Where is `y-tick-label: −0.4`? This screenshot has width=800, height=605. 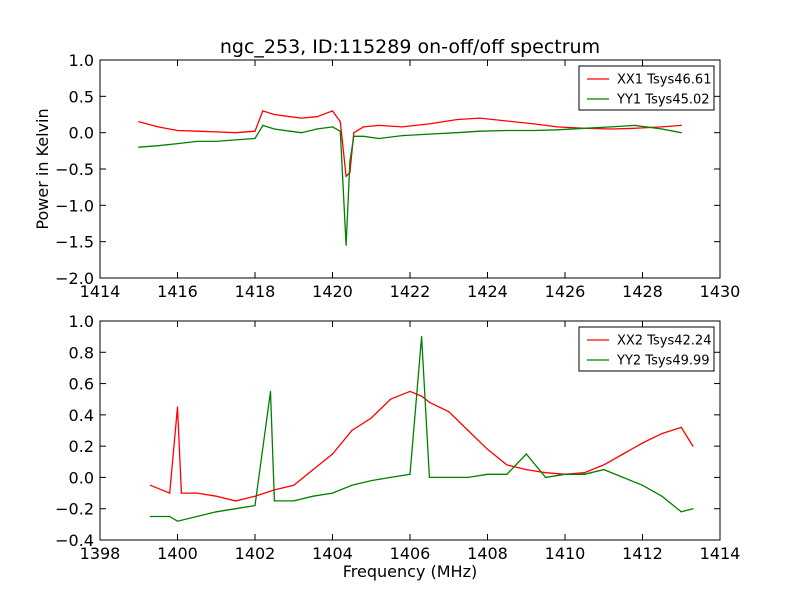 y-tick-label: −0.4 is located at coordinates (74, 540).